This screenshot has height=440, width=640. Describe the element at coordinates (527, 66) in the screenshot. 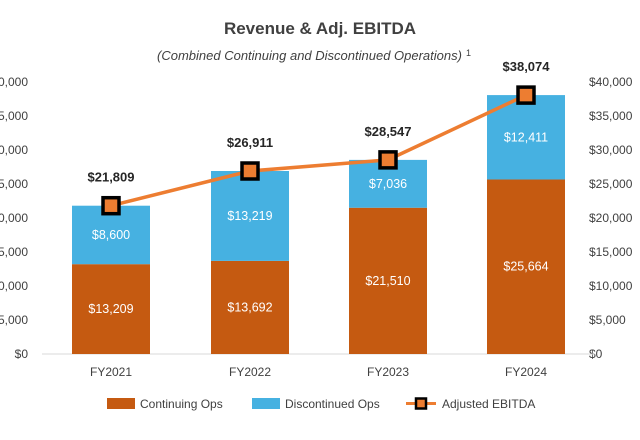

I see `ebitda-value-label: $38,074` at that location.